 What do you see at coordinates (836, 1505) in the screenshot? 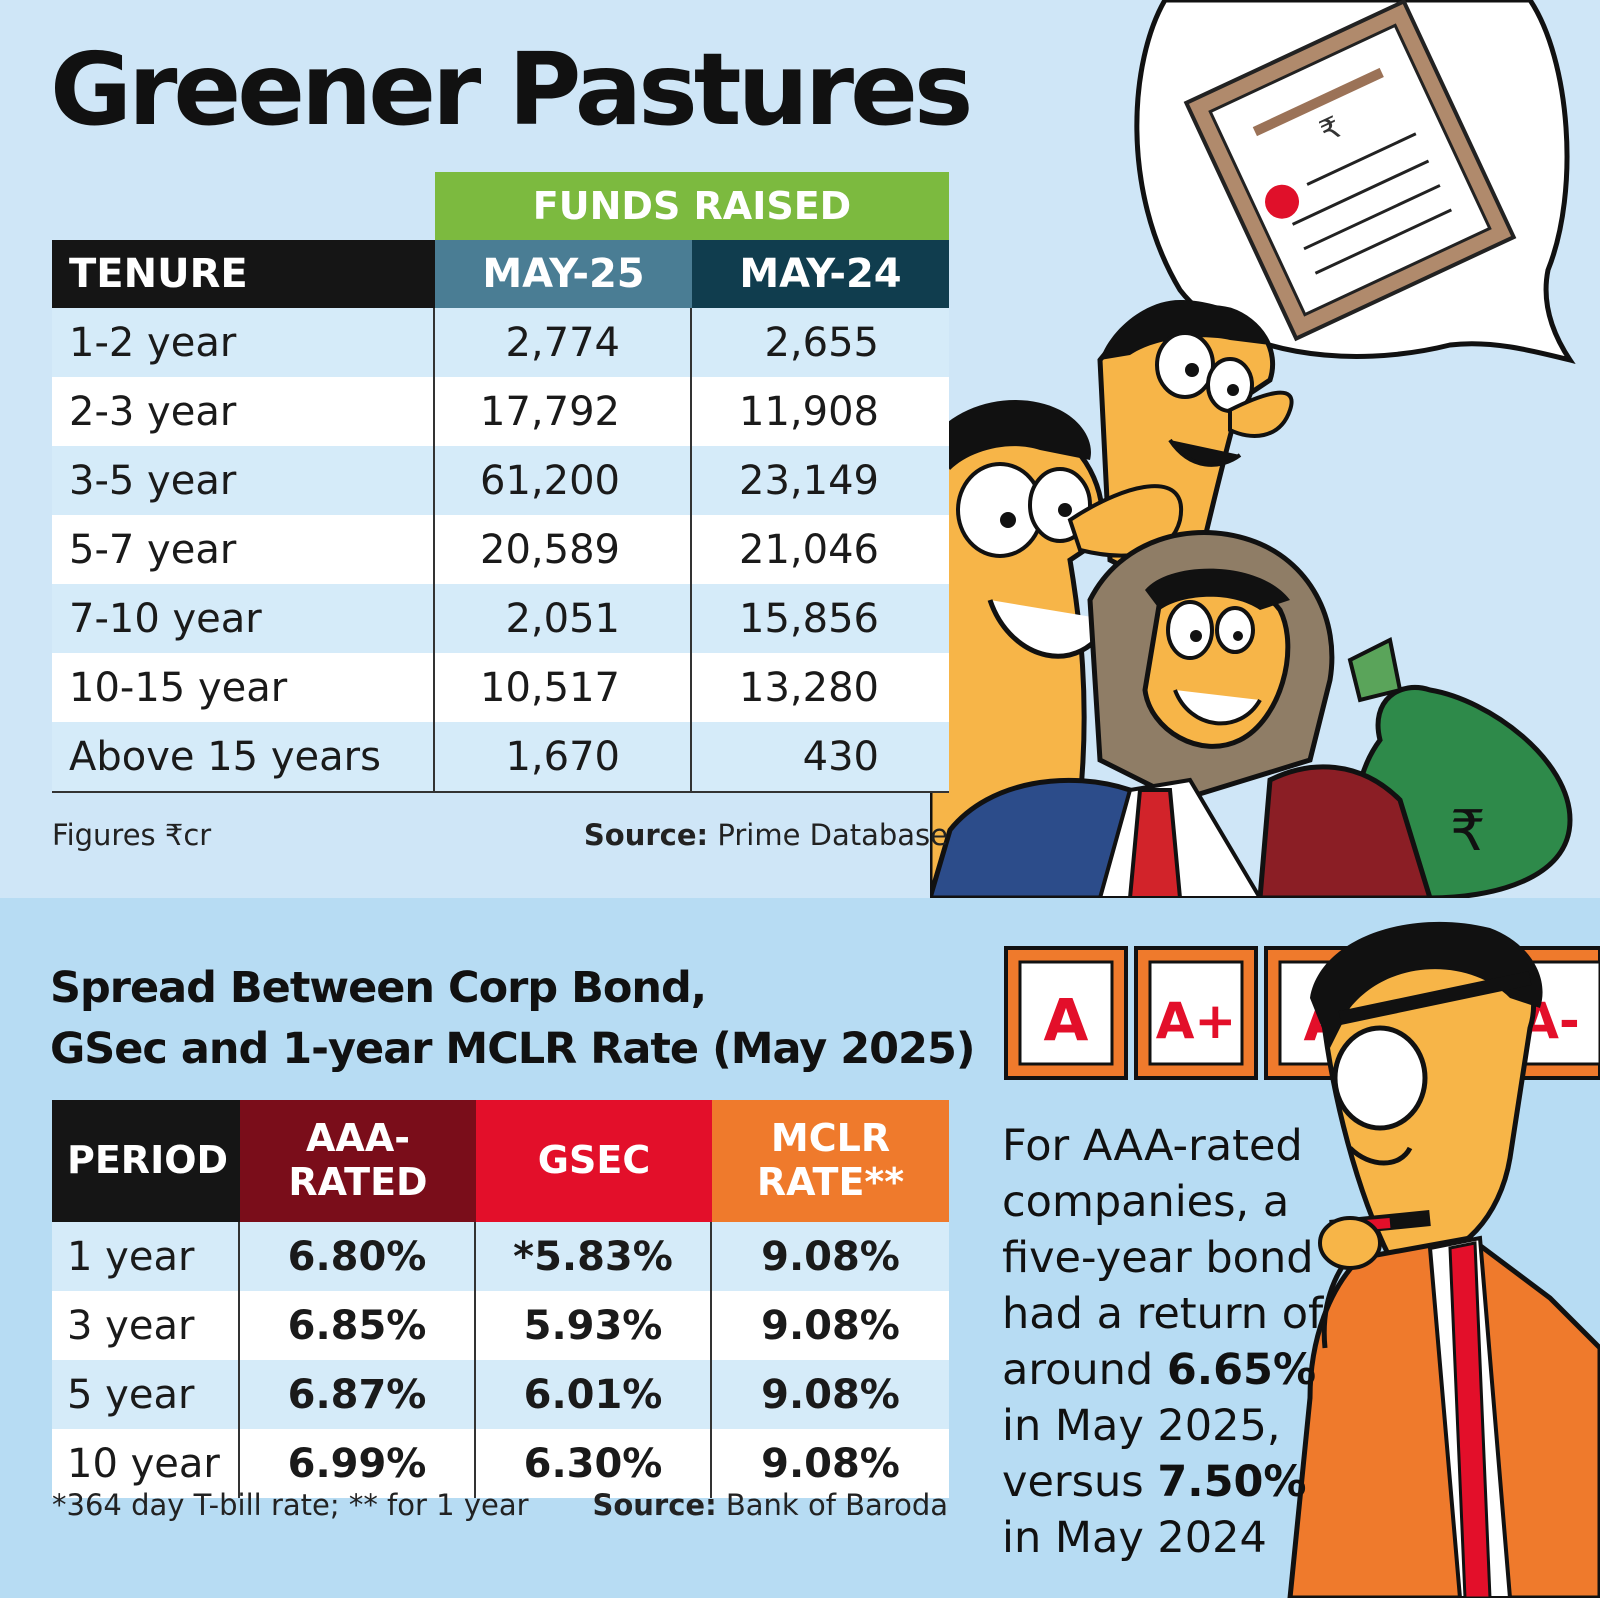
I see `source-name: Bank of Baroda` at bounding box center [836, 1505].